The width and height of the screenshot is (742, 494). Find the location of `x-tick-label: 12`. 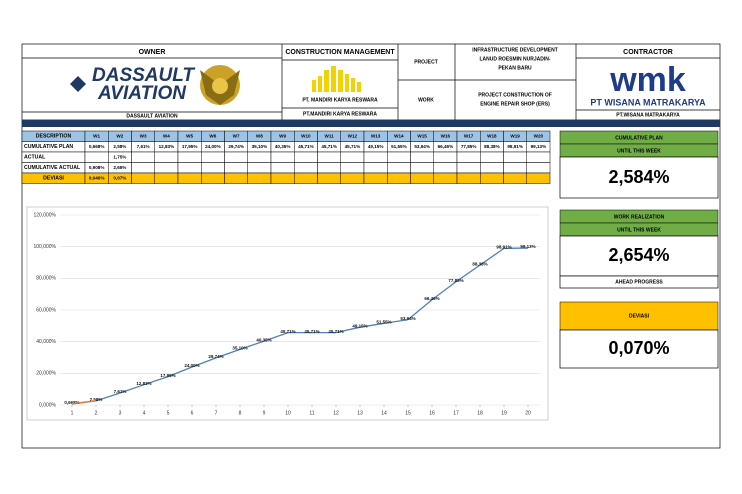

x-tick-label: 12 is located at coordinates (336, 413).